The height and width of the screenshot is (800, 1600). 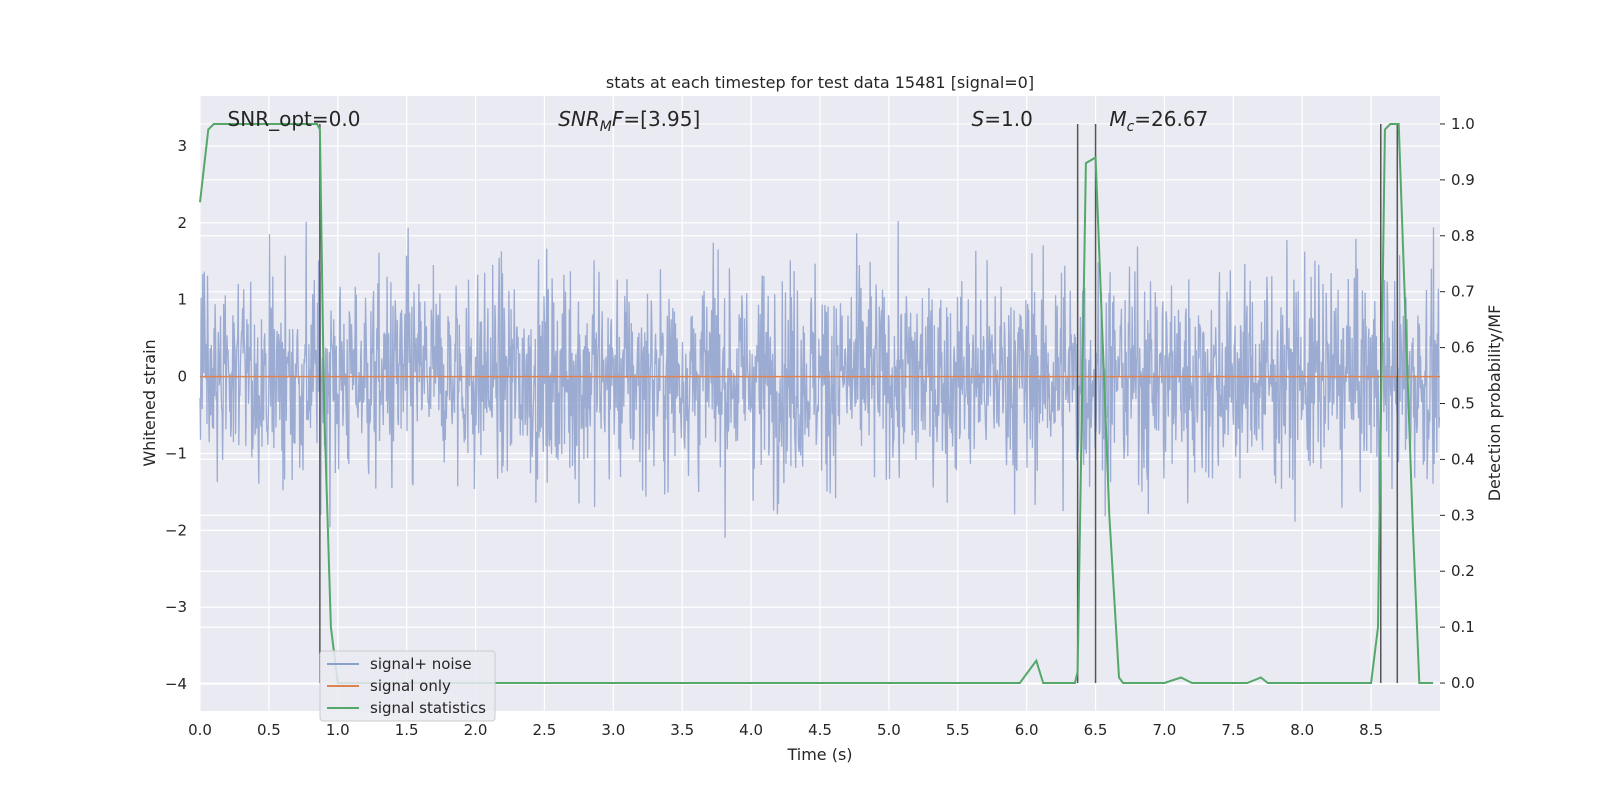 What do you see at coordinates (182, 146) in the screenshot?
I see `y-left-tick-label: 3` at bounding box center [182, 146].